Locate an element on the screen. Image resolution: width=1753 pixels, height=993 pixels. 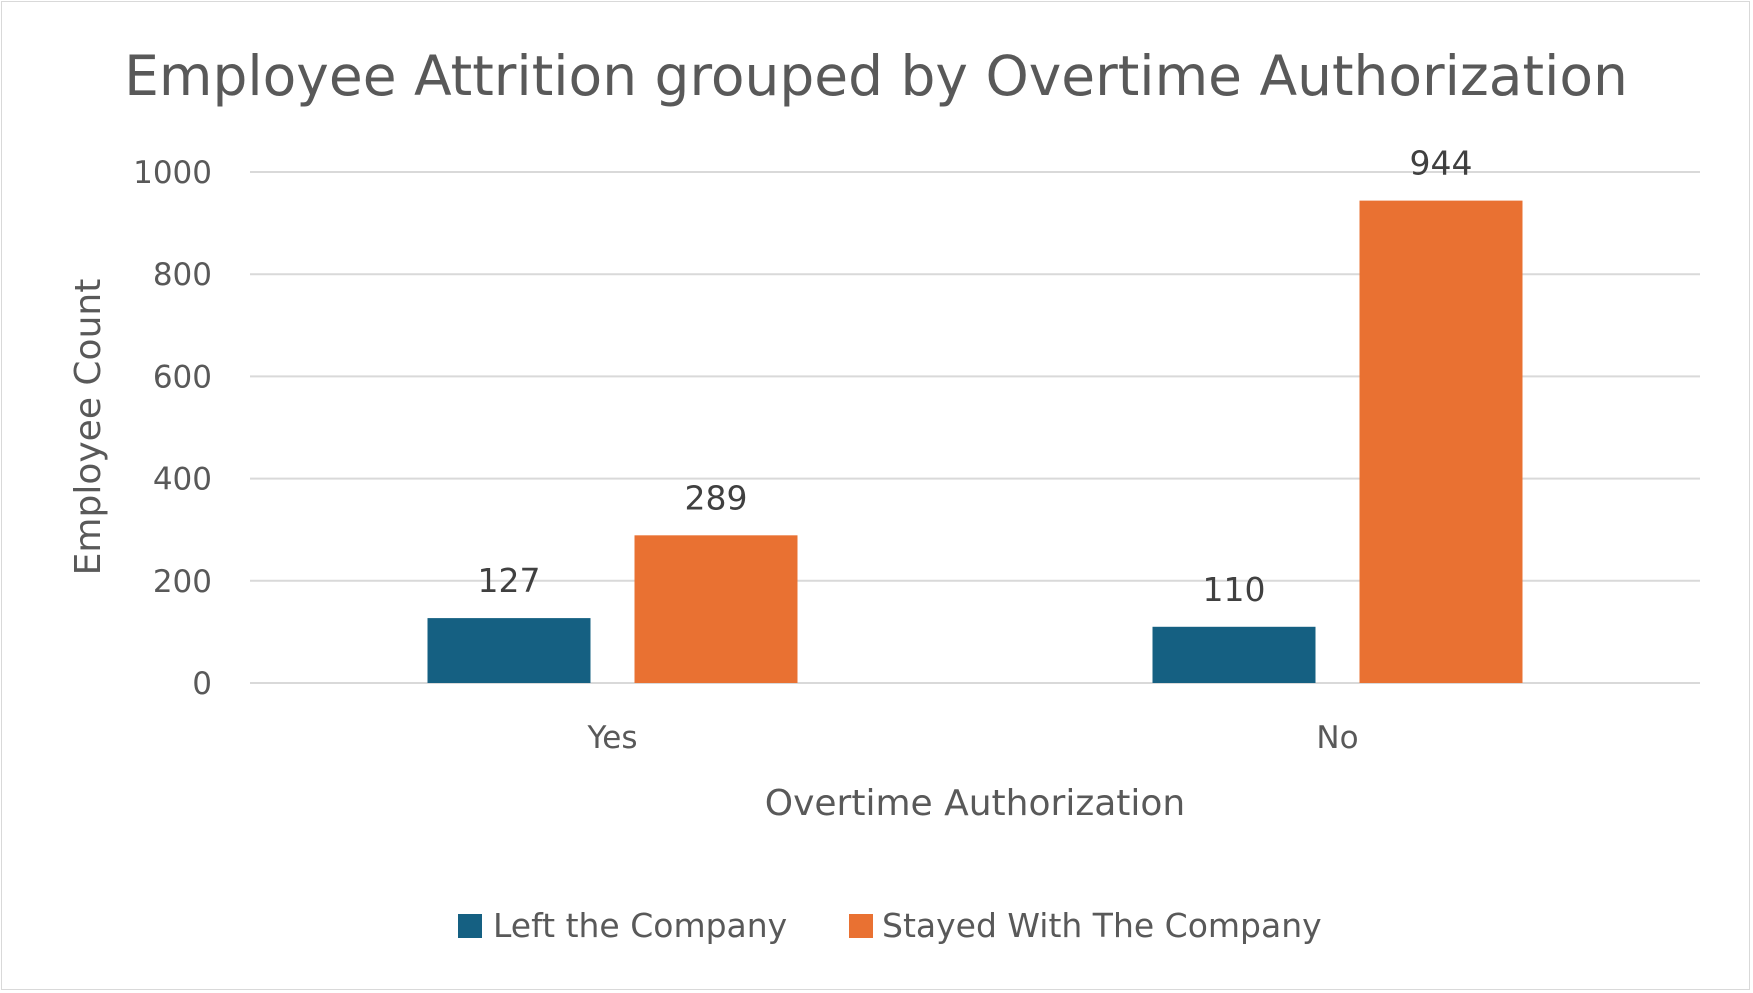
legend-label: Stayed With The Company is located at coordinates (1102, 925).